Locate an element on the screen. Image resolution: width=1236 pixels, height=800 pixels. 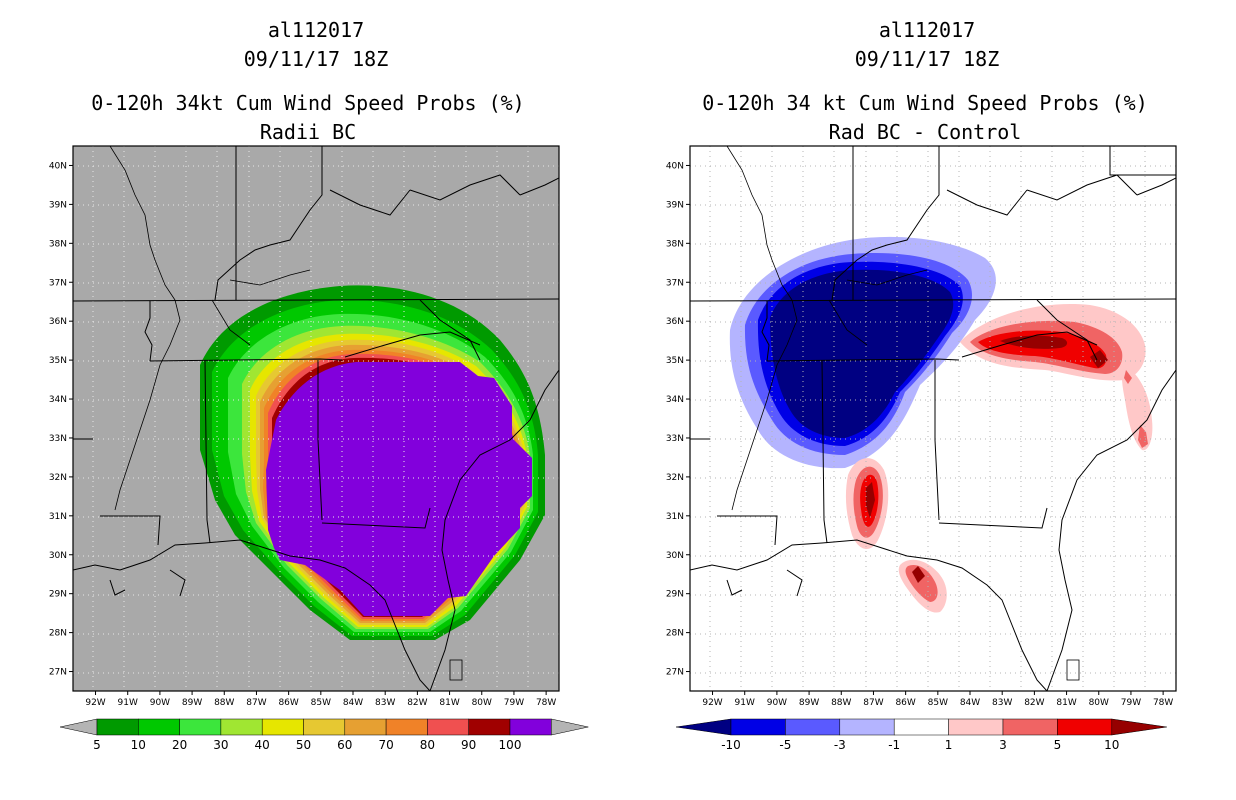
left-y-tick-label: 30N is located at coordinates (58, 556).